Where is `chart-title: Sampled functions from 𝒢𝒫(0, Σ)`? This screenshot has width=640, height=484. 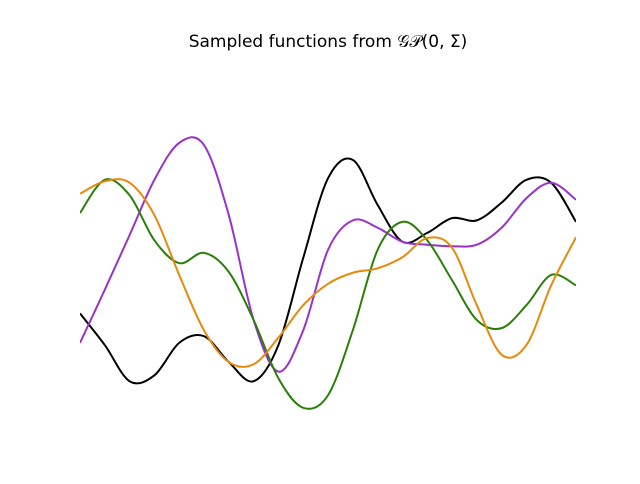 chart-title: Sampled functions from 𝒢𝒫(0, Σ) is located at coordinates (328, 42).